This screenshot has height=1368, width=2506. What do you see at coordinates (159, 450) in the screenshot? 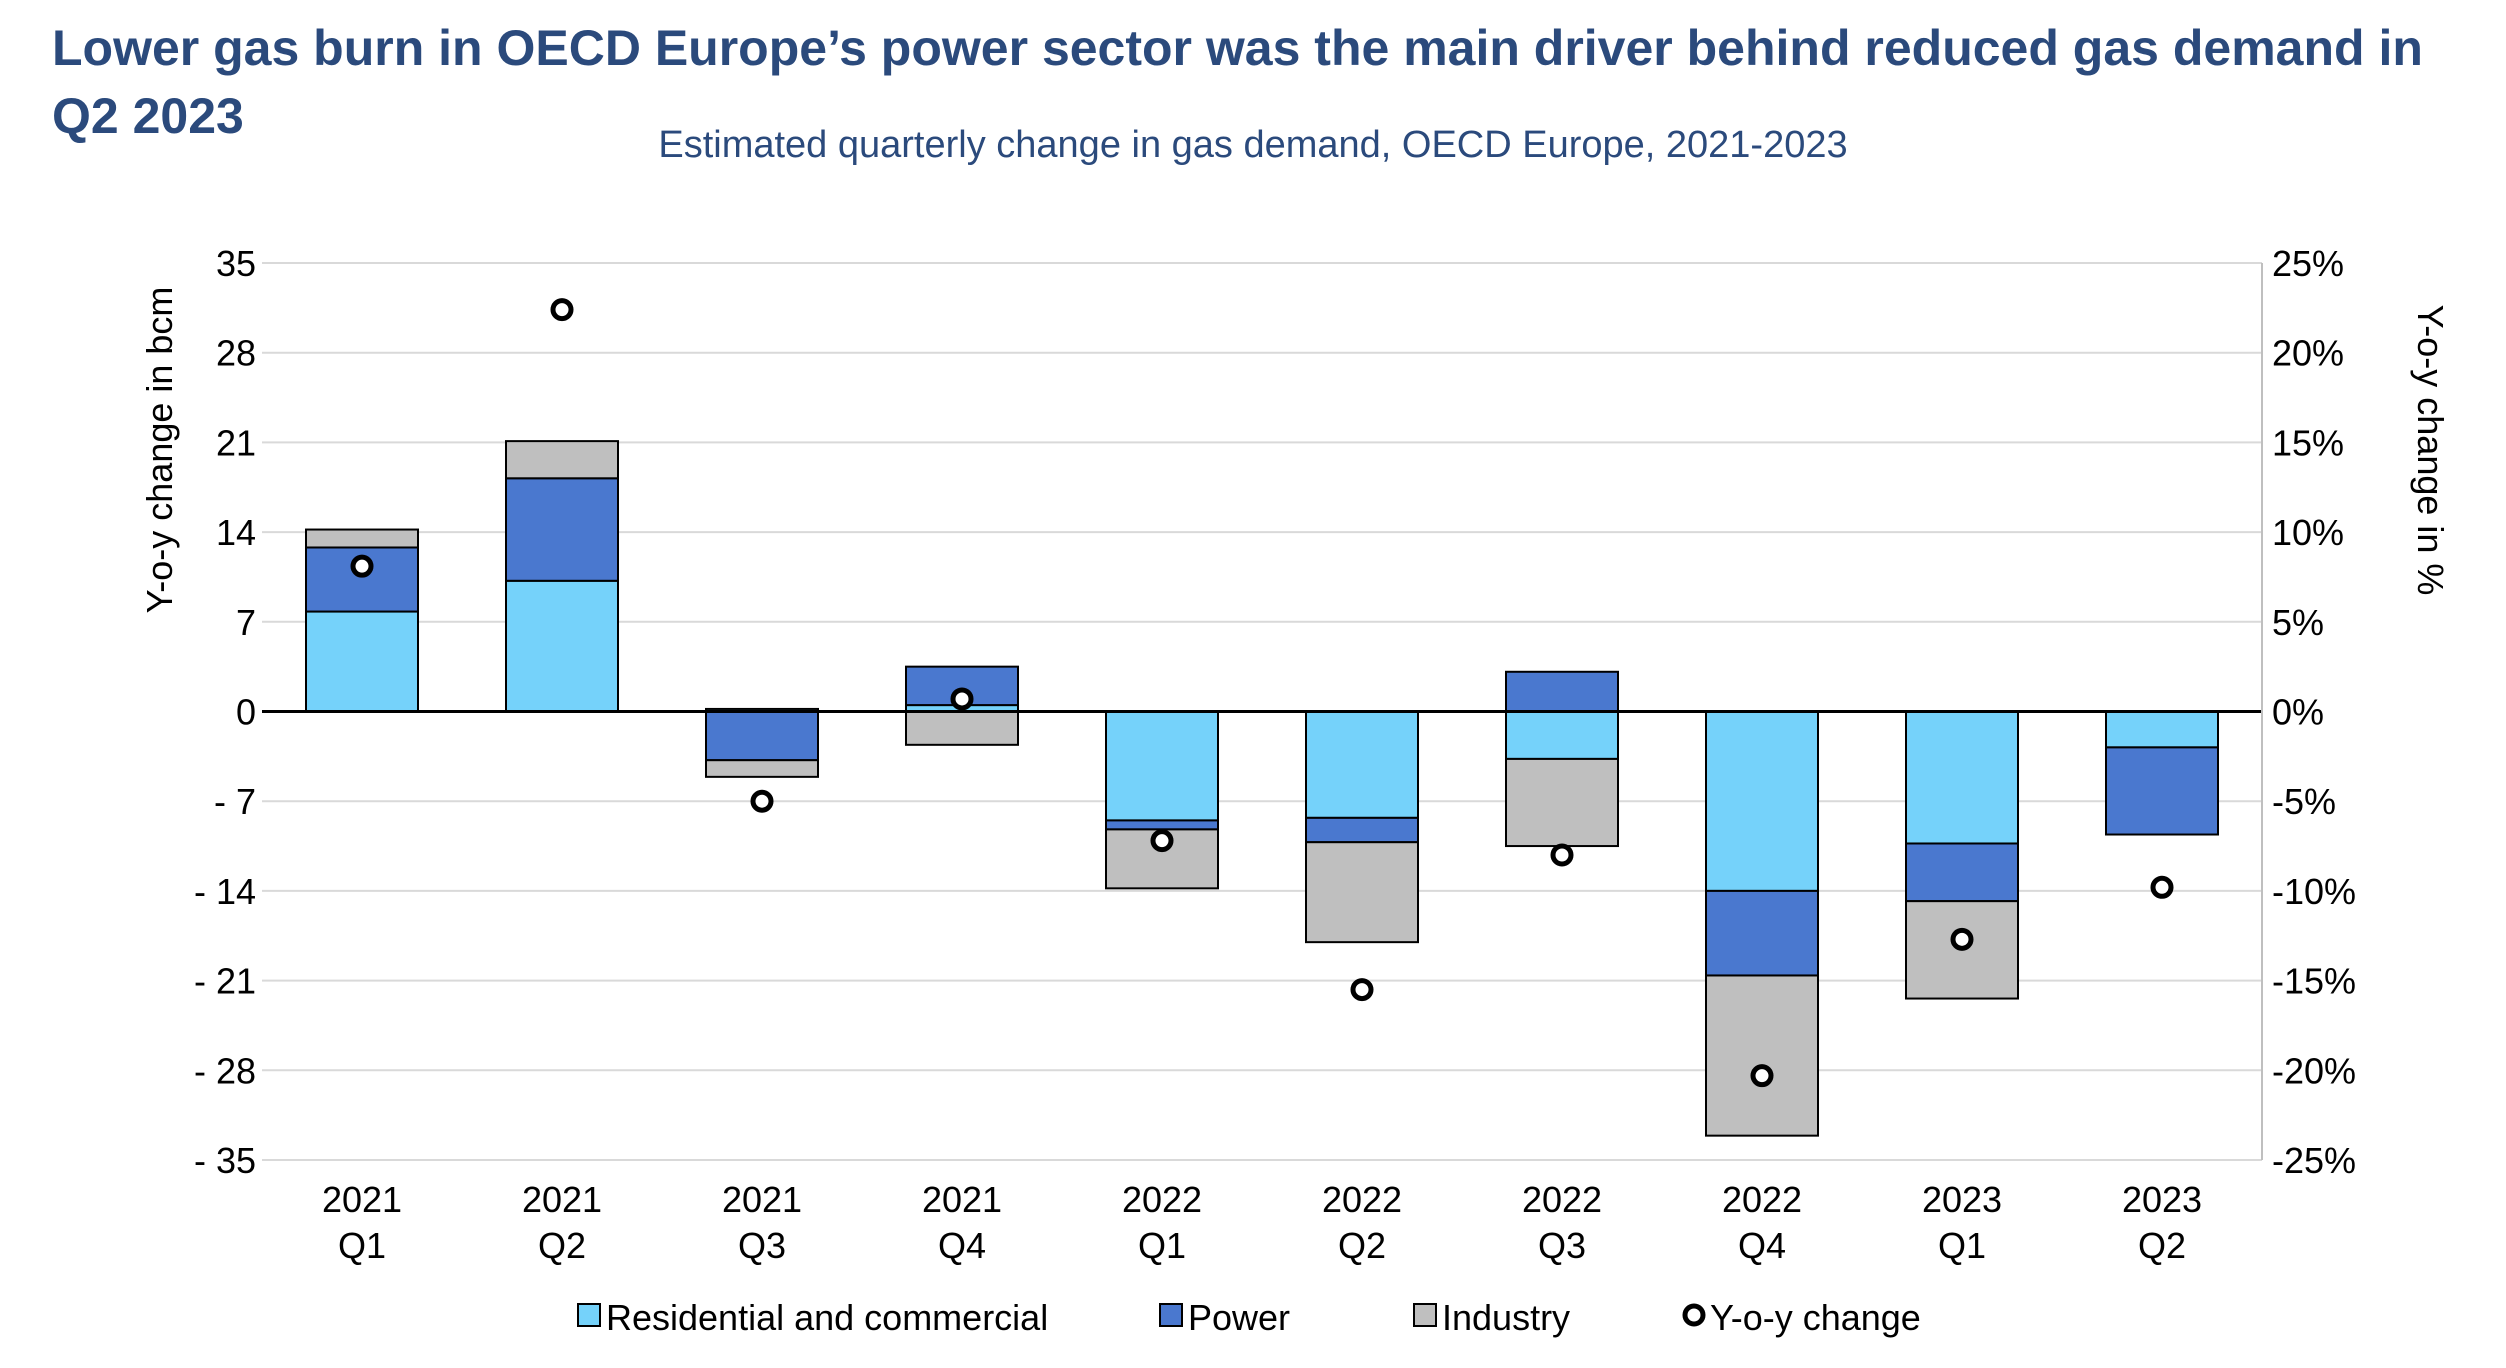
I see `left-axis-label: Y-o-y change in bcm` at bounding box center [159, 450].